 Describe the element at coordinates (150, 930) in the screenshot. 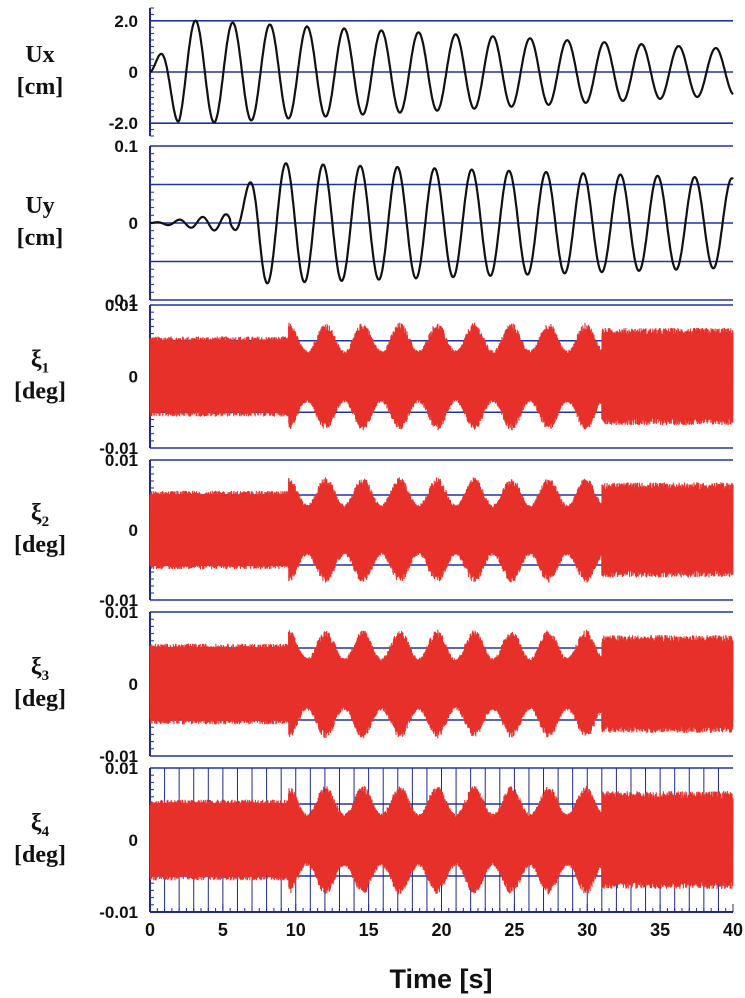

I see `x-tick-label-0: 0` at that location.